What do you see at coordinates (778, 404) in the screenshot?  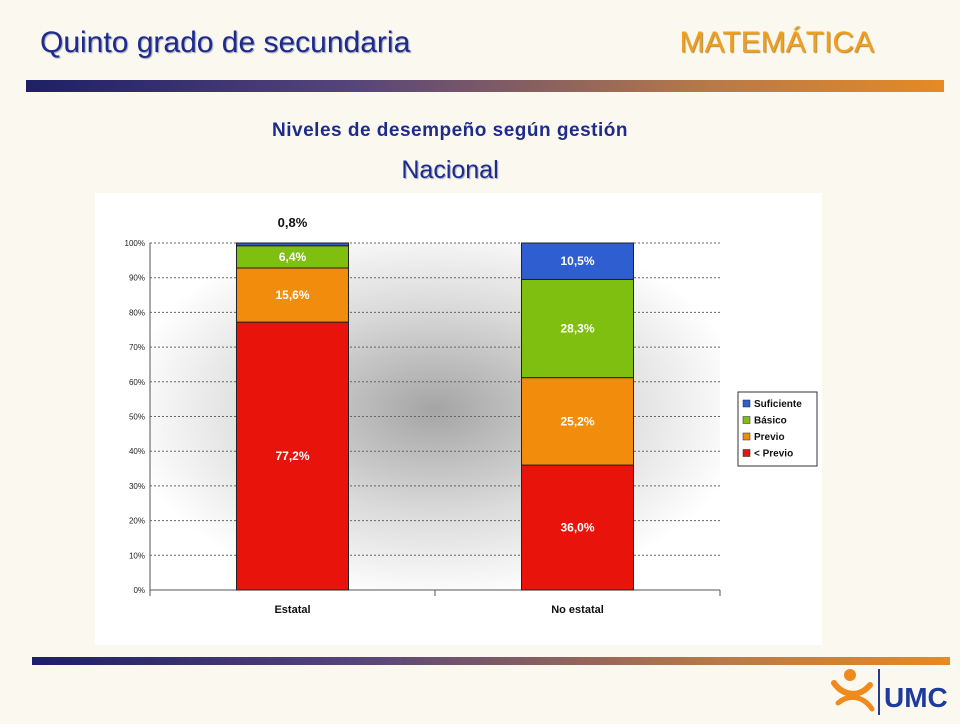 I see `legend-label: Suficiente` at bounding box center [778, 404].